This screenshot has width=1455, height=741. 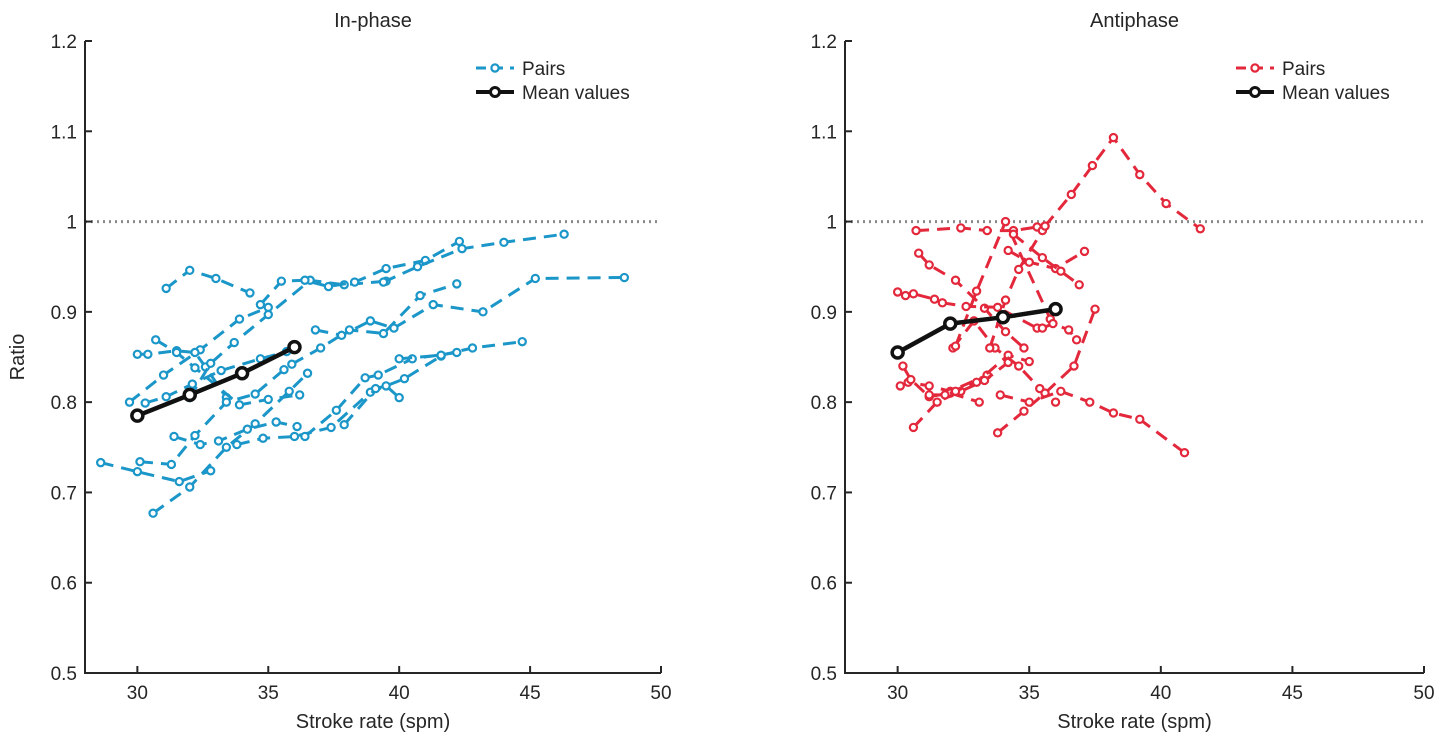 What do you see at coordinates (64, 403) in the screenshot?
I see `y-tick-label: 0.8` at bounding box center [64, 403].